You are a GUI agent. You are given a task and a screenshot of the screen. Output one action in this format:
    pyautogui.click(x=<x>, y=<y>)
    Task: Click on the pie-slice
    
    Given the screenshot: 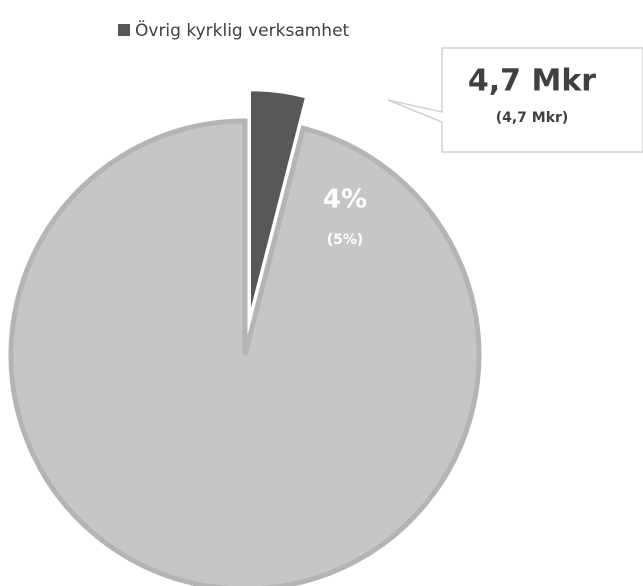 What is the action you would take?
    pyautogui.click(x=278, y=205)
    